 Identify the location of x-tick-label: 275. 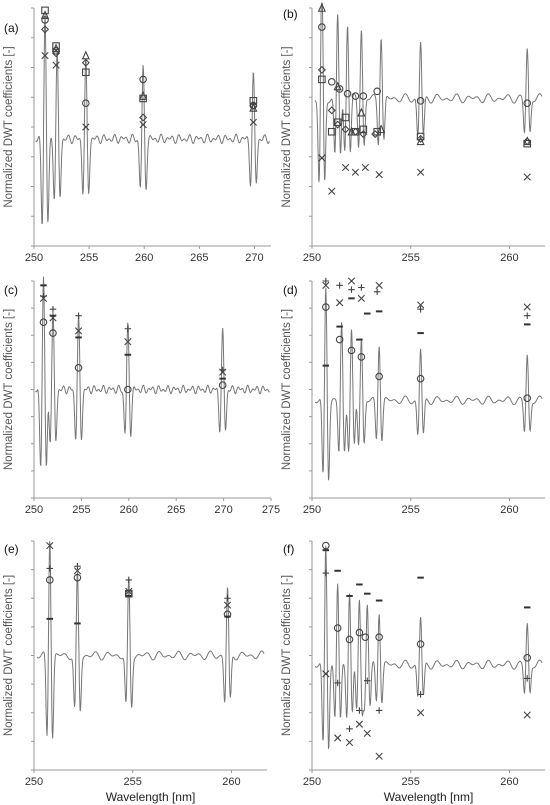
(271, 510).